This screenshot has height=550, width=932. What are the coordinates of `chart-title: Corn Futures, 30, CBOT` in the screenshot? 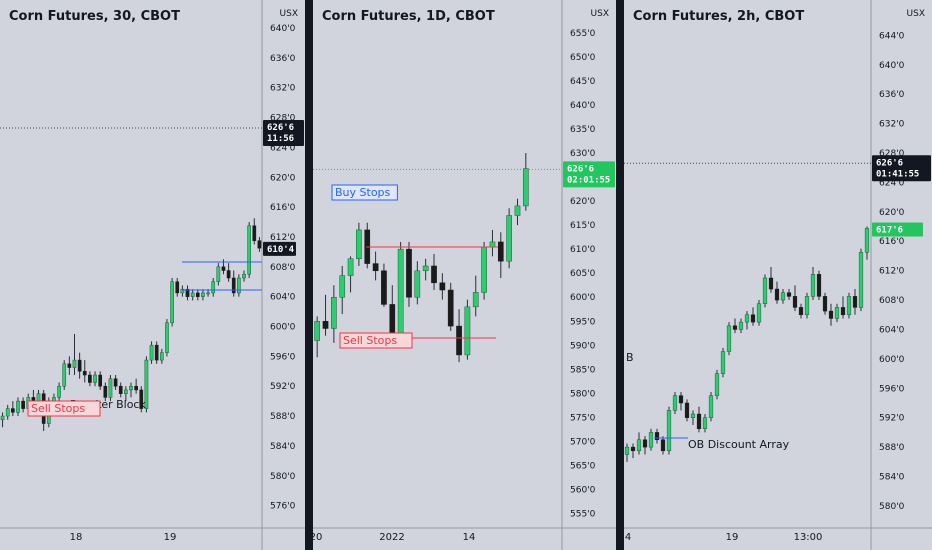 It's located at (94, 16).